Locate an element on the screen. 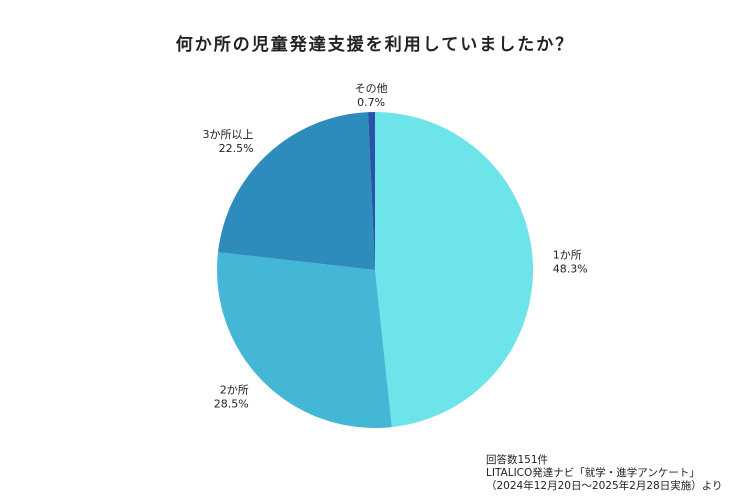 The image size is (750, 500). source-response-count: 回答数151件 is located at coordinates (517, 460).